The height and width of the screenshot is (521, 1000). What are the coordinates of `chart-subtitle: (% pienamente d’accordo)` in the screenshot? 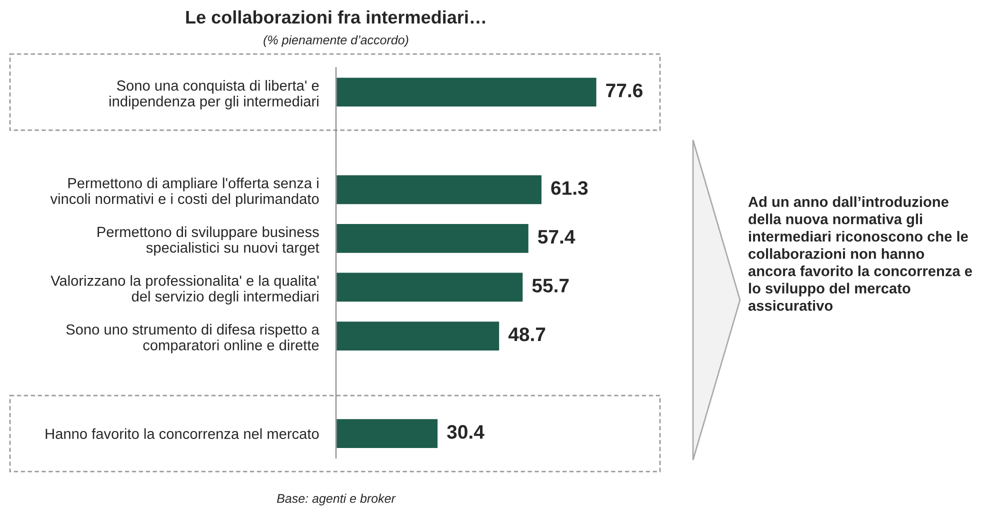 It's located at (336, 41).